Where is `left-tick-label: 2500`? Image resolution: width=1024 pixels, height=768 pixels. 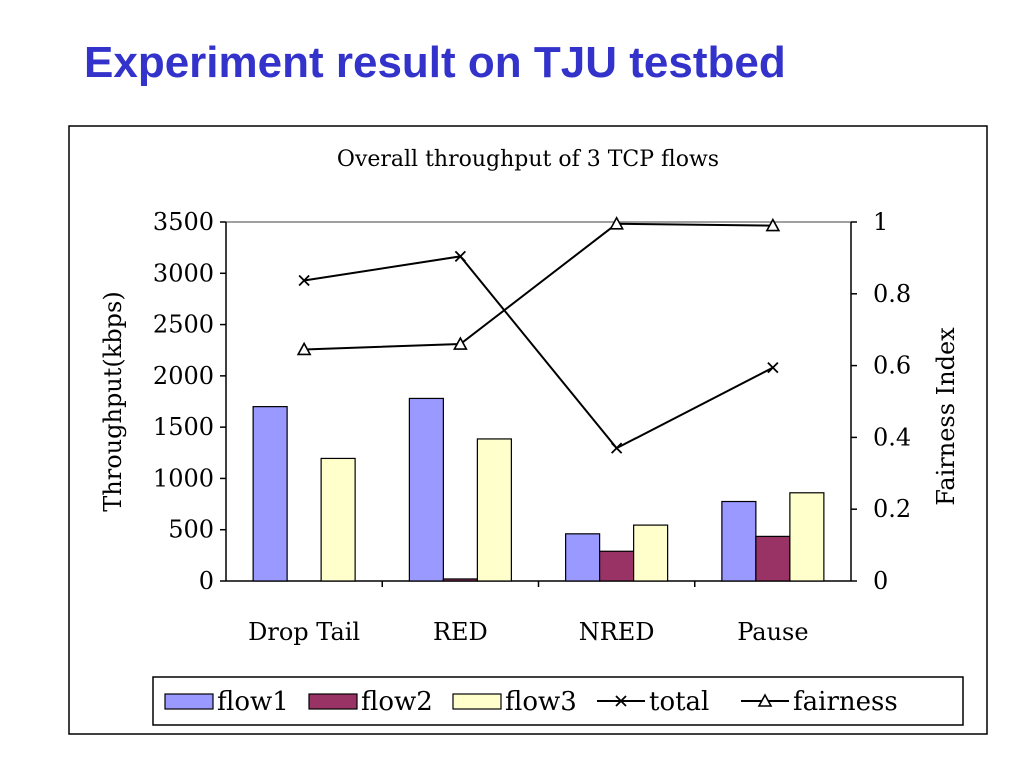 left-tick-label: 2500 is located at coordinates (183, 325).